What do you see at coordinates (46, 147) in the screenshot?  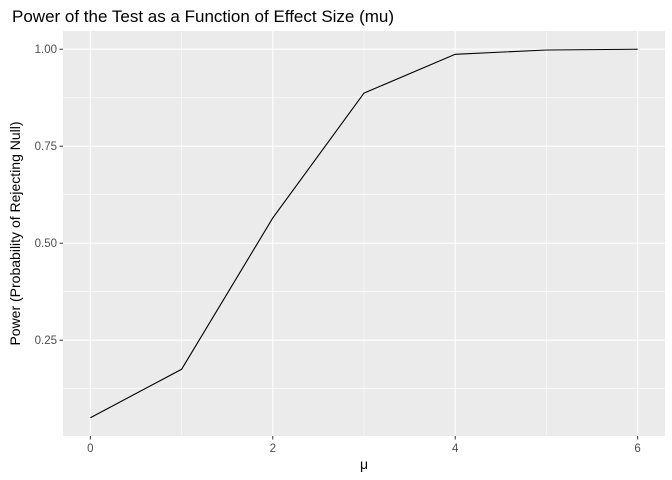 I see `y-tick-label: 0.75` at bounding box center [46, 147].